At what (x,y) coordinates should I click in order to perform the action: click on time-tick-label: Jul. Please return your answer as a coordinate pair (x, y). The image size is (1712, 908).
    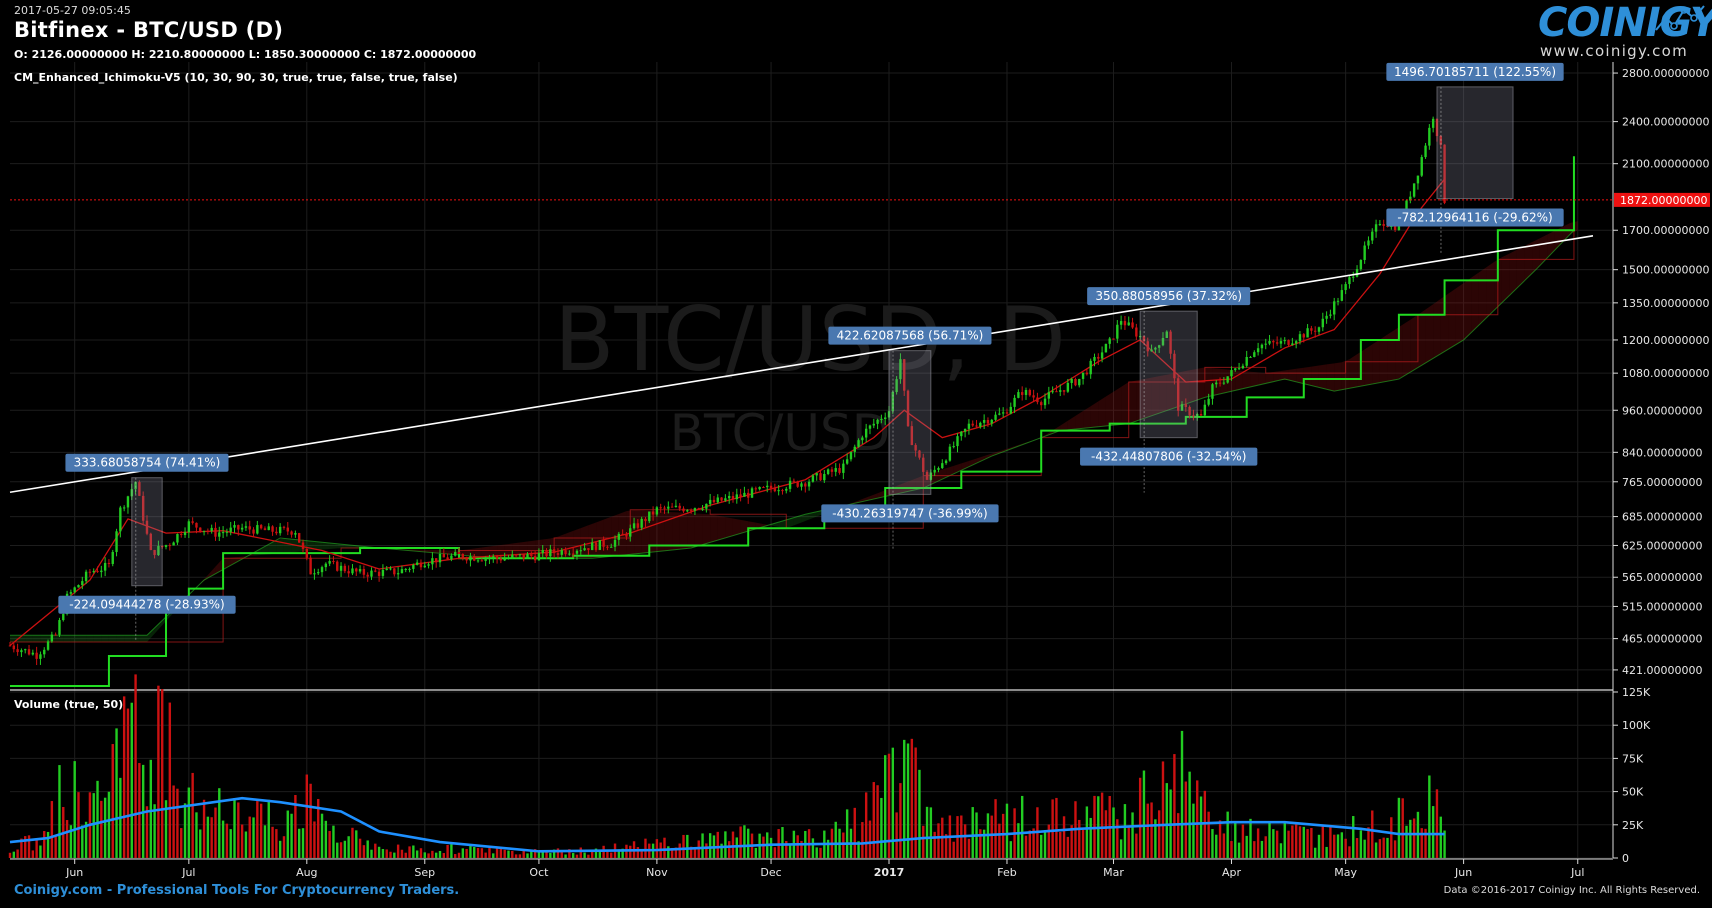
    Looking at the image, I should click on (188, 872).